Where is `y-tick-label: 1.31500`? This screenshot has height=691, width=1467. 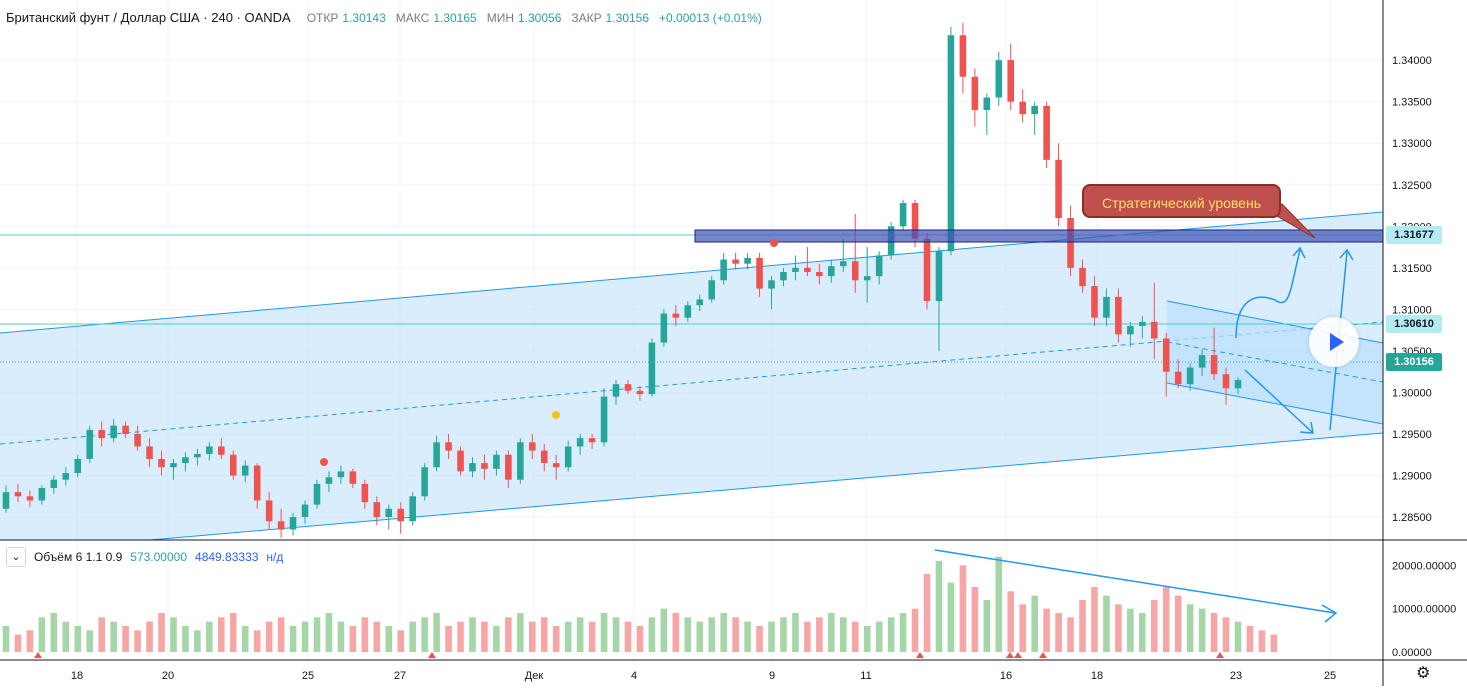 y-tick-label: 1.31500 is located at coordinates (1412, 269).